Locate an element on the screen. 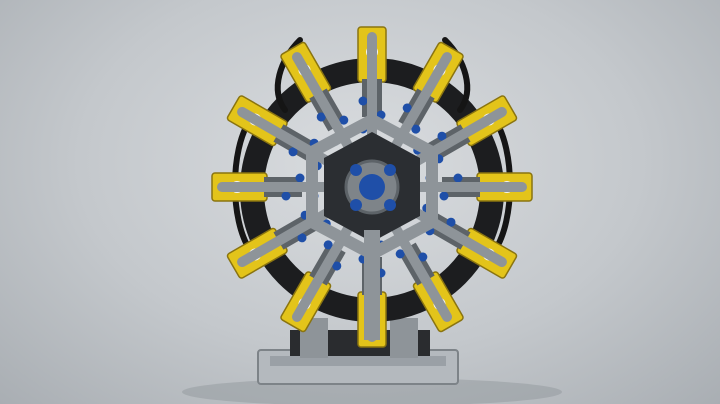 The height and width of the screenshot is (404, 720). hex-center is located at coordinates (372, 187).